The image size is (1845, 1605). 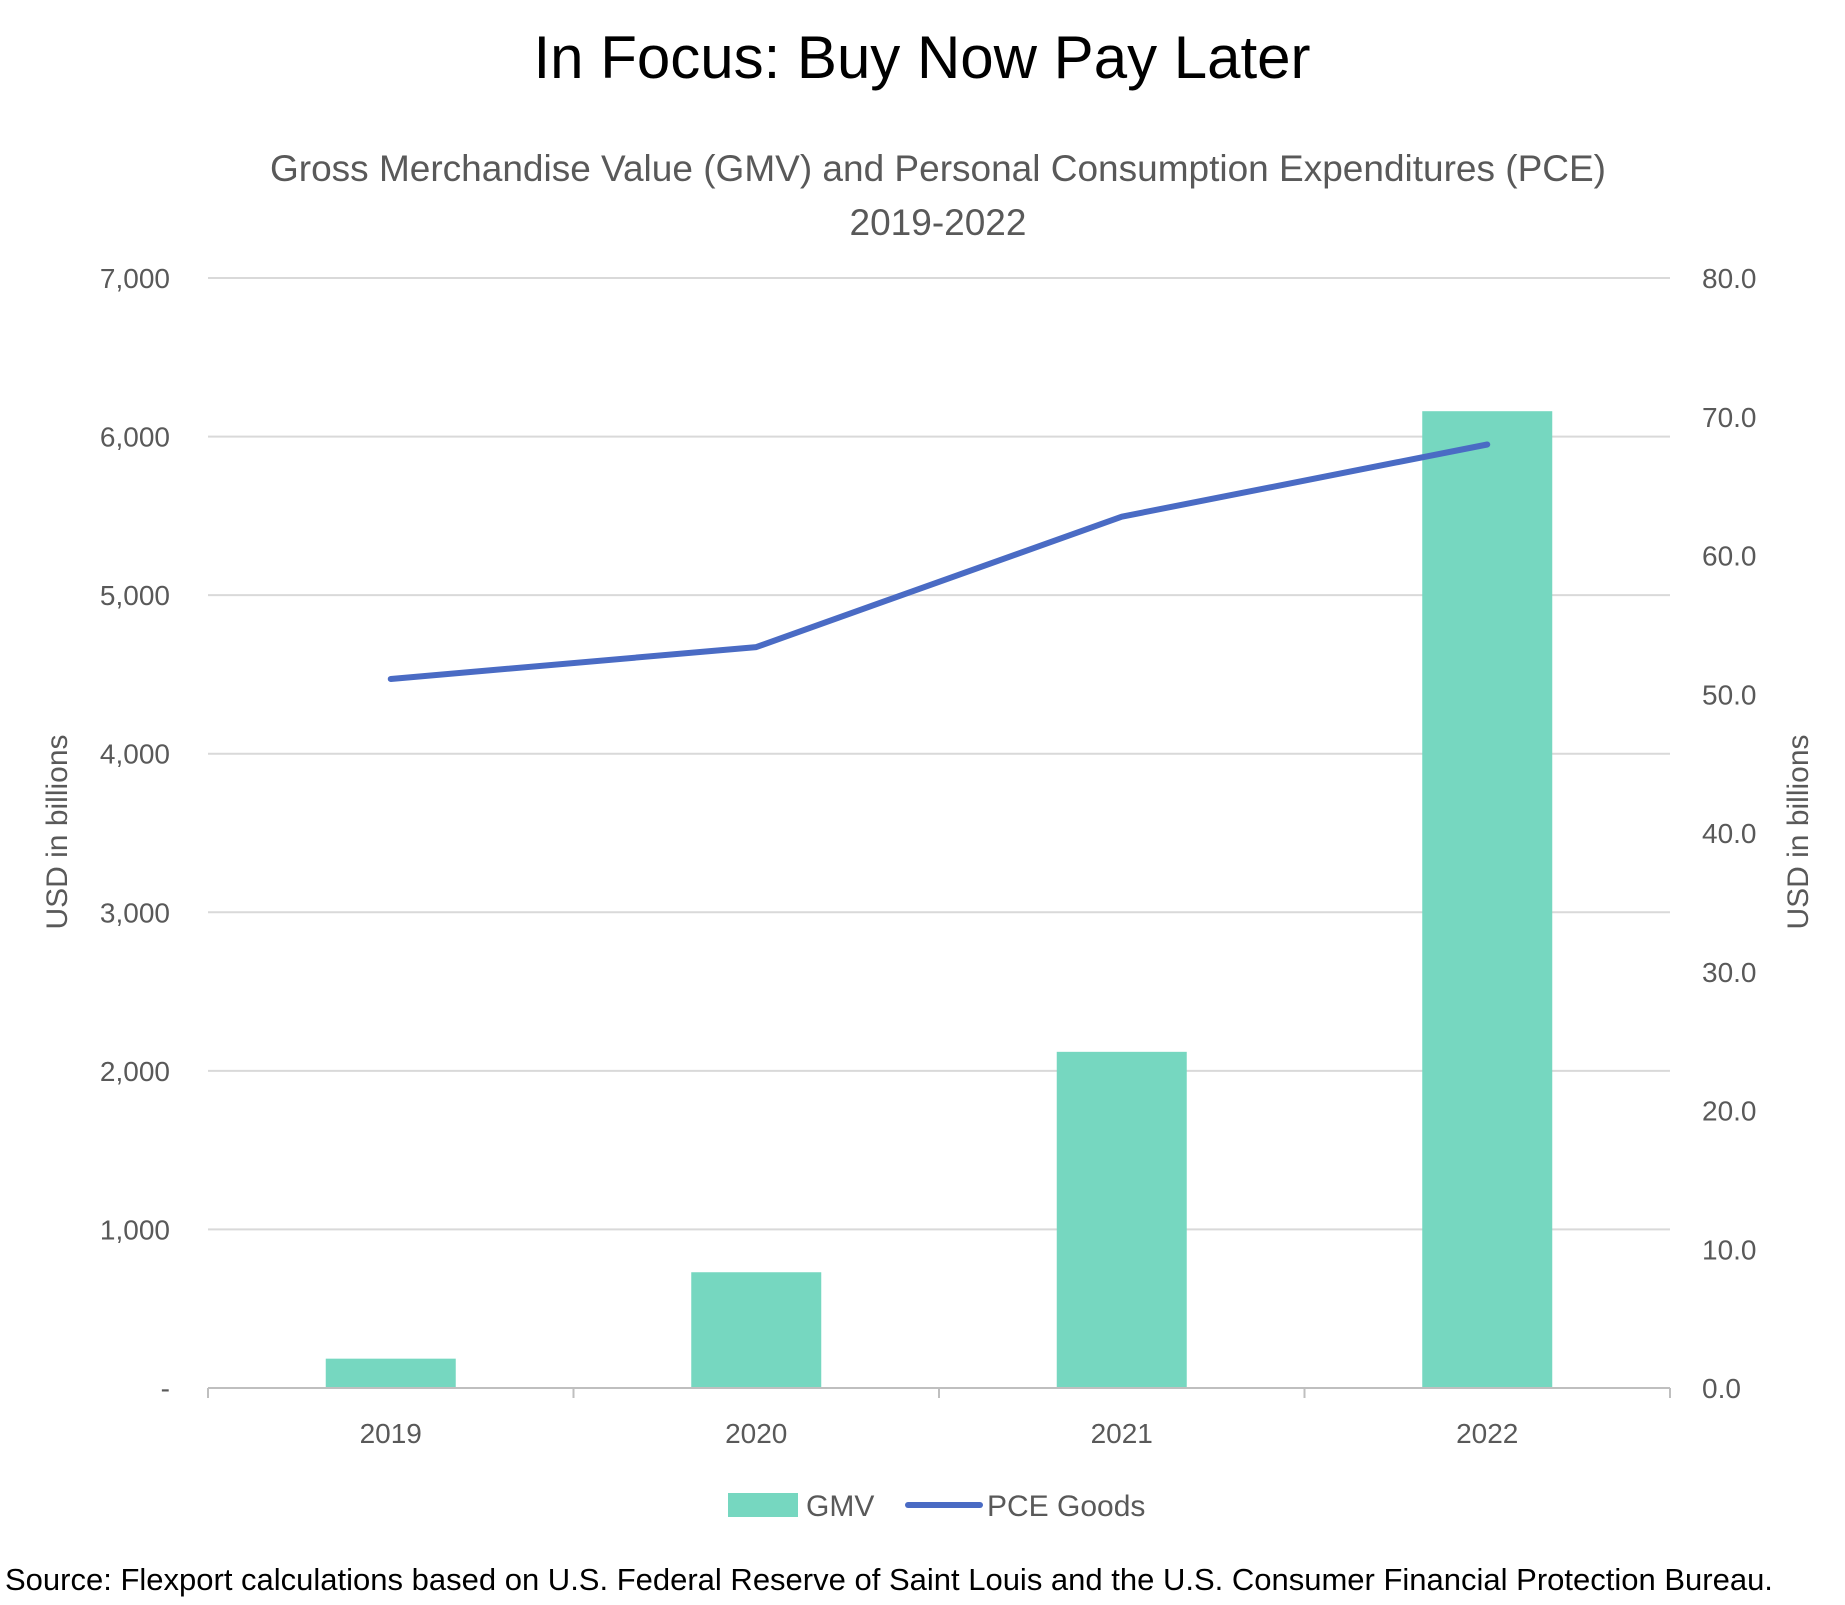 What do you see at coordinates (135, 595) in the screenshot?
I see `left-tick-label: 5,000` at bounding box center [135, 595].